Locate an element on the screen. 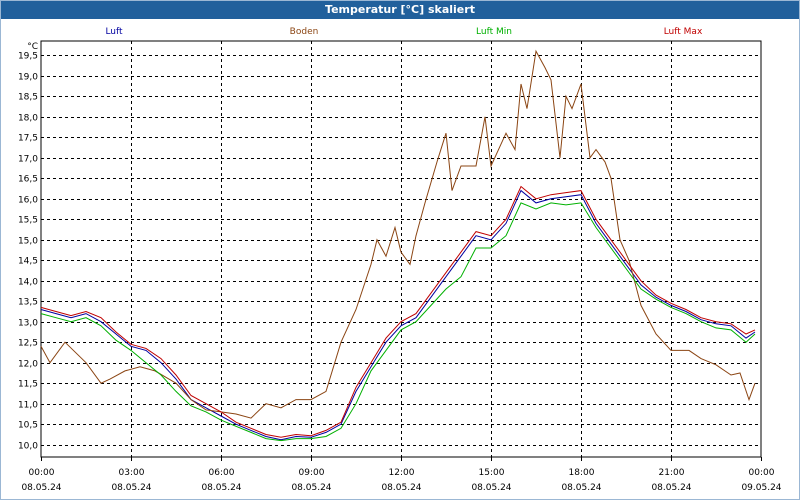 Image resolution: width=800 pixels, height=500 pixels. y-tick-label: 17,0 is located at coordinates (28, 160).